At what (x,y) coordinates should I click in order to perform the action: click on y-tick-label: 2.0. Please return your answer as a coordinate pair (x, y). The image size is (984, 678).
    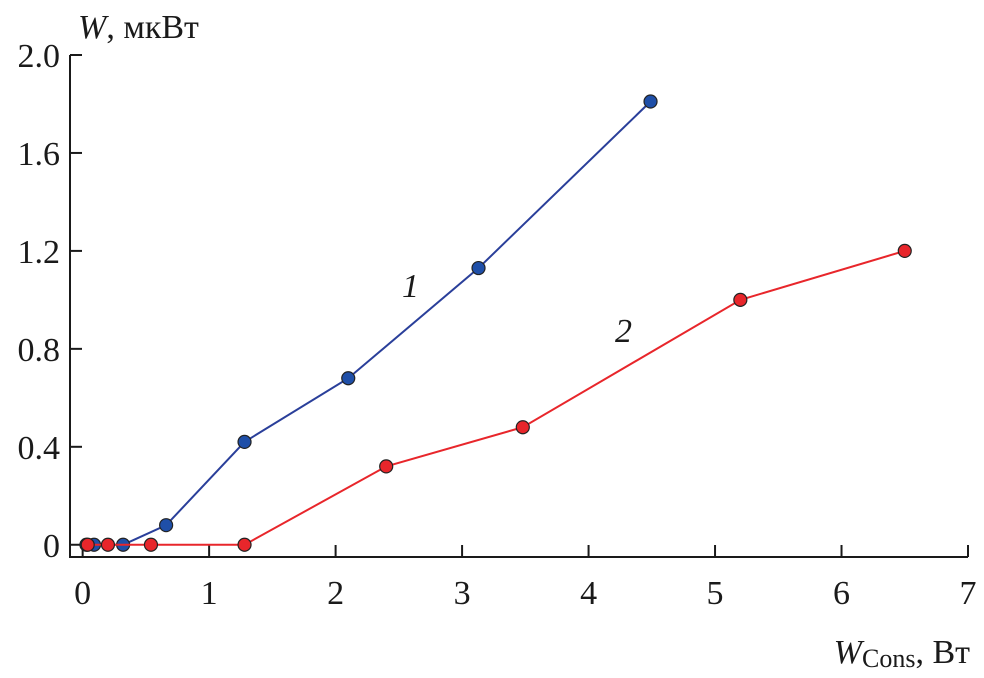
    Looking at the image, I should click on (39, 56).